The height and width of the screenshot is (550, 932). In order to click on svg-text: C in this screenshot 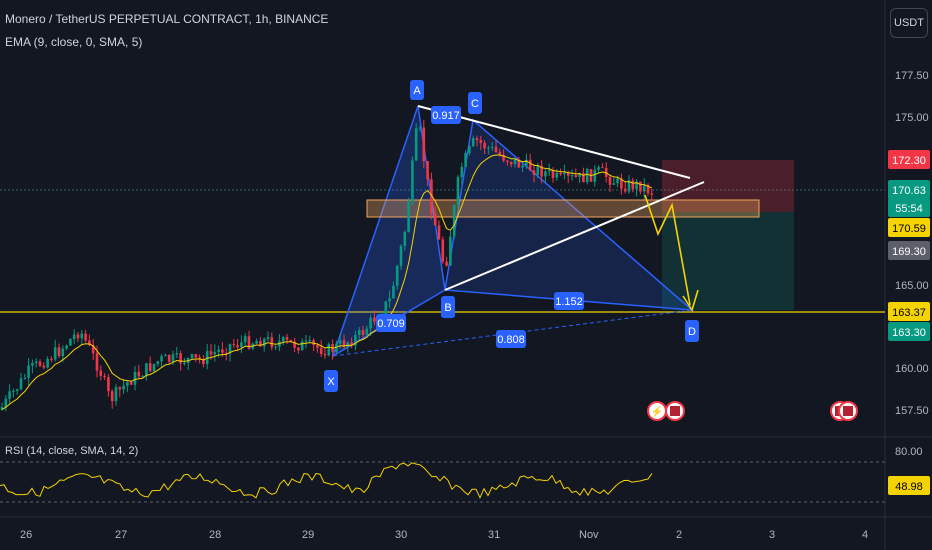, I will do `click(475, 104)`.